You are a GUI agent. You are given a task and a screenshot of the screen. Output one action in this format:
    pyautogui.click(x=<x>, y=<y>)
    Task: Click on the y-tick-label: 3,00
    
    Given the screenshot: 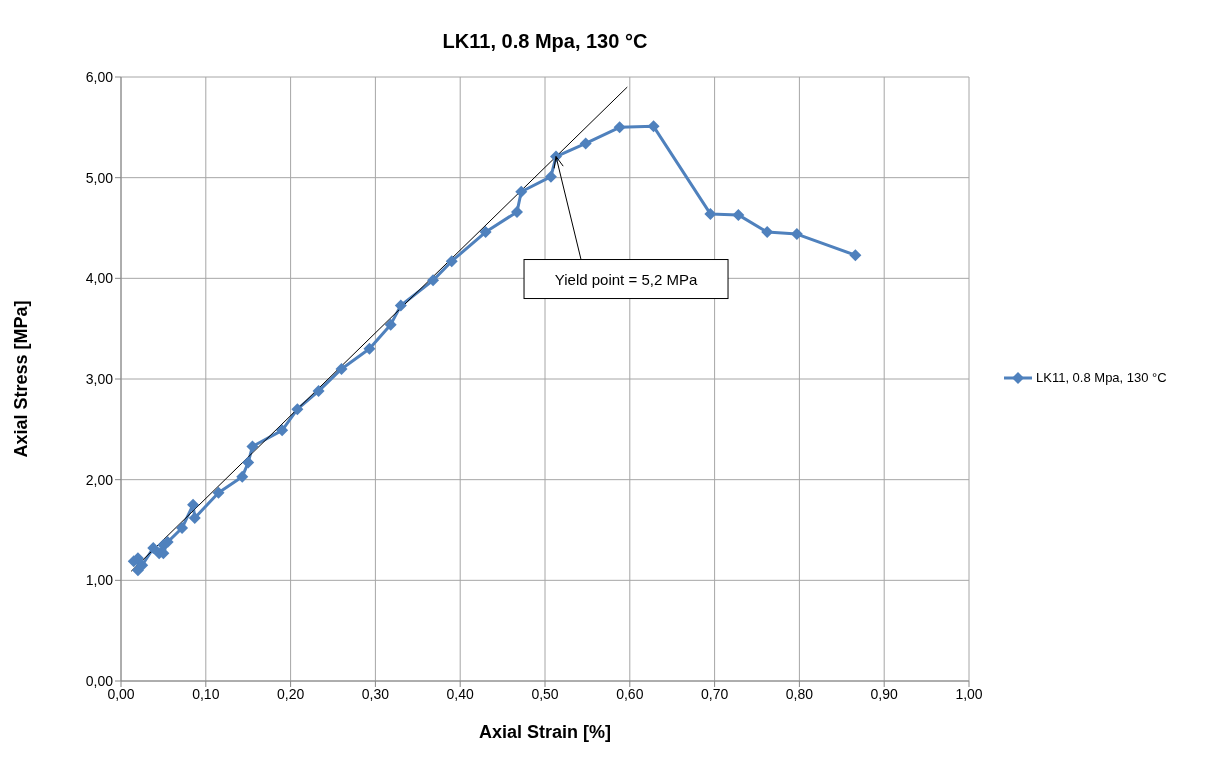 What is the action you would take?
    pyautogui.click(x=99, y=378)
    